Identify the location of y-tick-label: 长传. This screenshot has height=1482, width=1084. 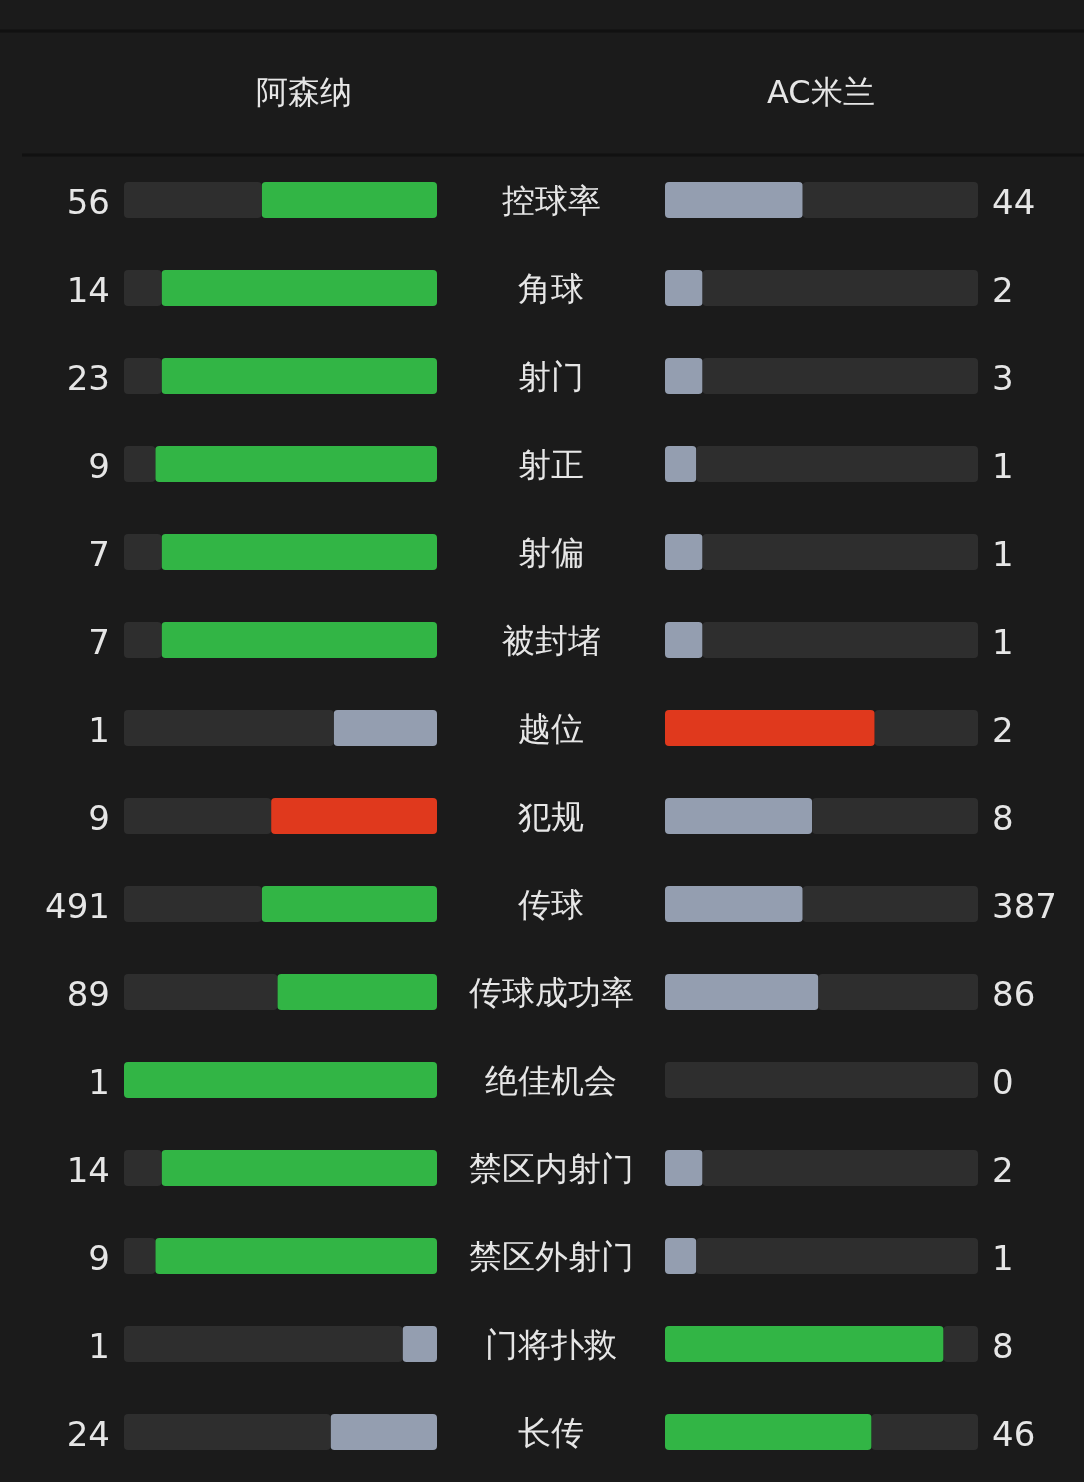
(551, 1432).